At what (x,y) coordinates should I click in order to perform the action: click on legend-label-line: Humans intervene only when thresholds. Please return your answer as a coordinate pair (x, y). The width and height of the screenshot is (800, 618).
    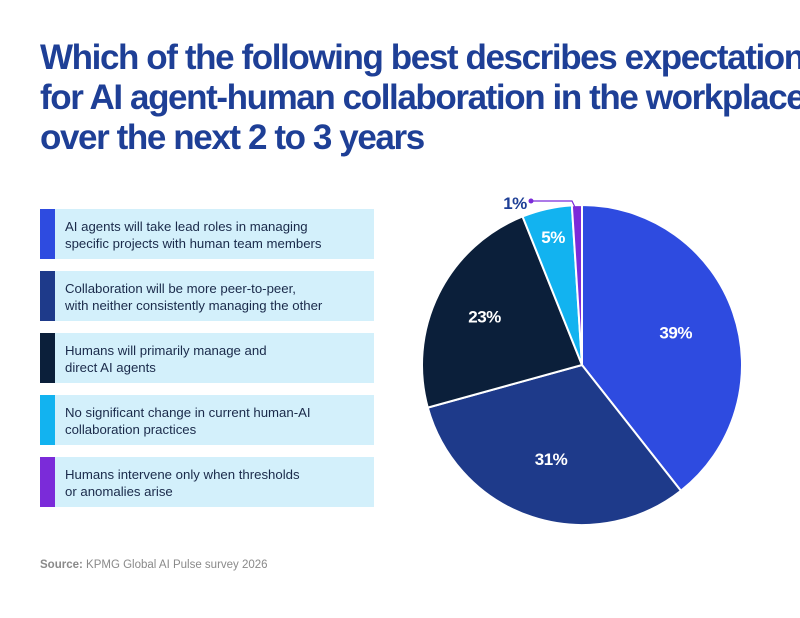
    Looking at the image, I should click on (182, 474).